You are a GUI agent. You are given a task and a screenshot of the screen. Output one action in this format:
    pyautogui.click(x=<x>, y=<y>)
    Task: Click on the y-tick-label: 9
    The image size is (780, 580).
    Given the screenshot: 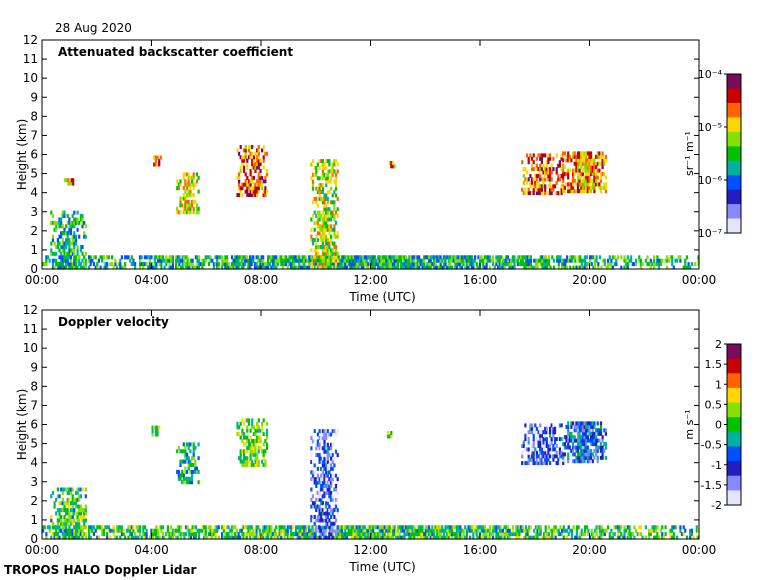 What is the action you would take?
    pyautogui.click(x=34, y=97)
    